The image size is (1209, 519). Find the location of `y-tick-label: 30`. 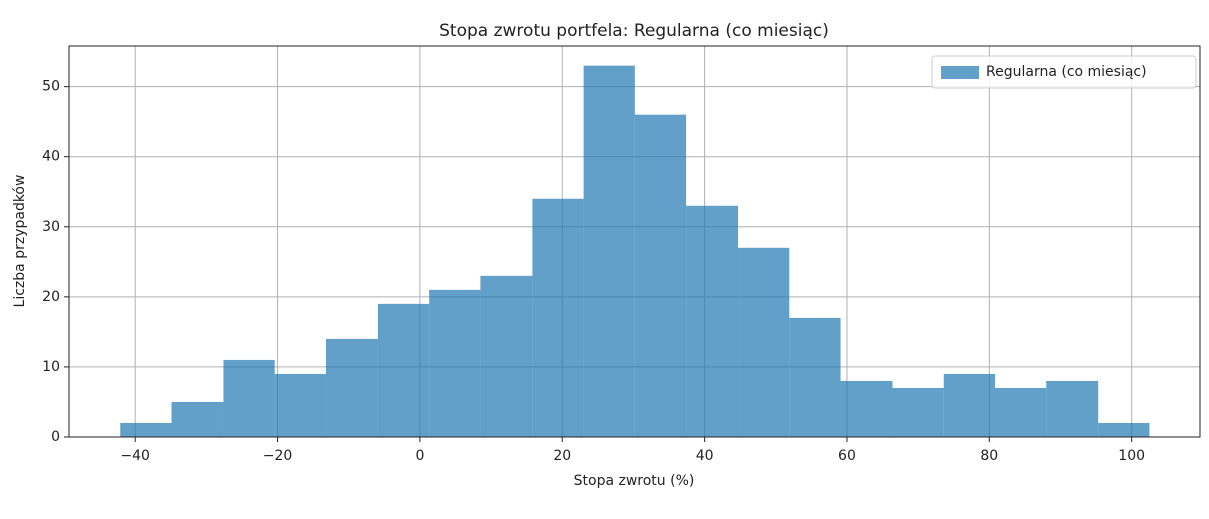

y-tick-label: 30 is located at coordinates (51, 227).